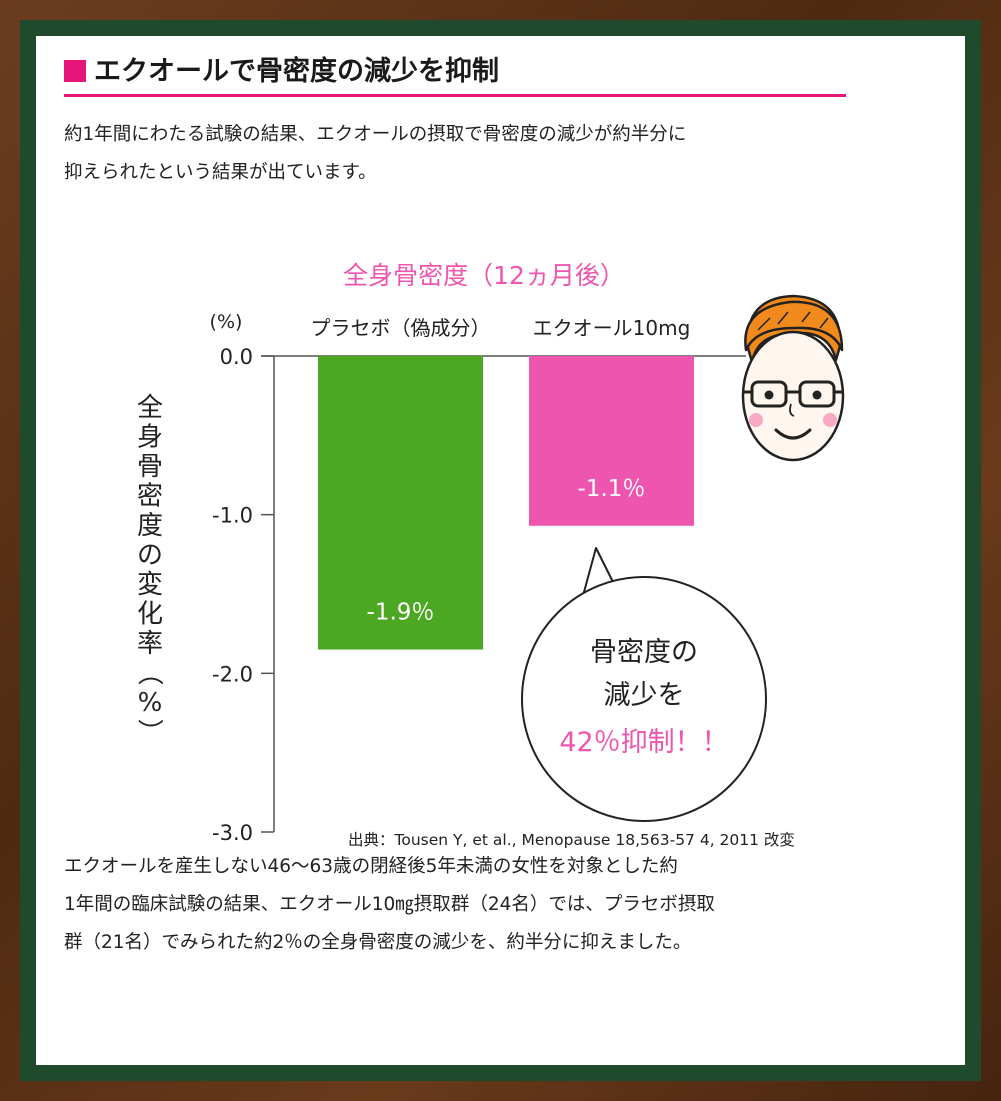 The height and width of the screenshot is (1101, 1001). What do you see at coordinates (226, 322) in the screenshot?
I see `y-unit-label: (%)` at bounding box center [226, 322].